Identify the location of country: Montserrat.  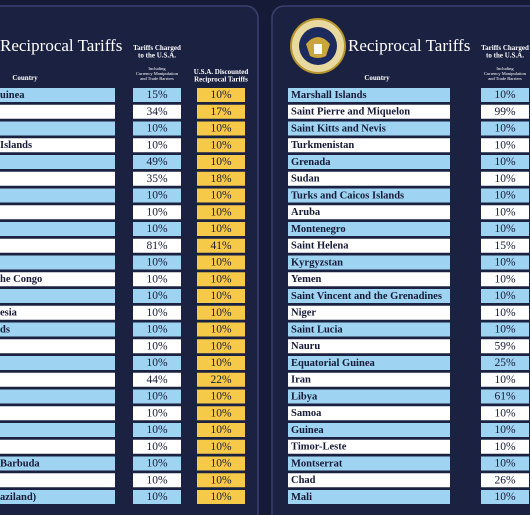
(317, 463).